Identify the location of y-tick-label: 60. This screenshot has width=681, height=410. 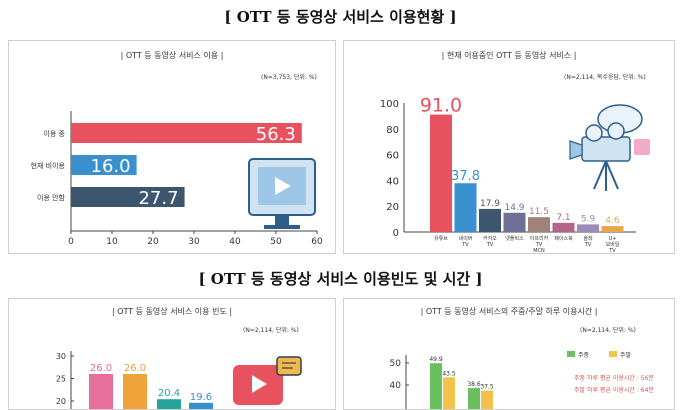
(392, 156).